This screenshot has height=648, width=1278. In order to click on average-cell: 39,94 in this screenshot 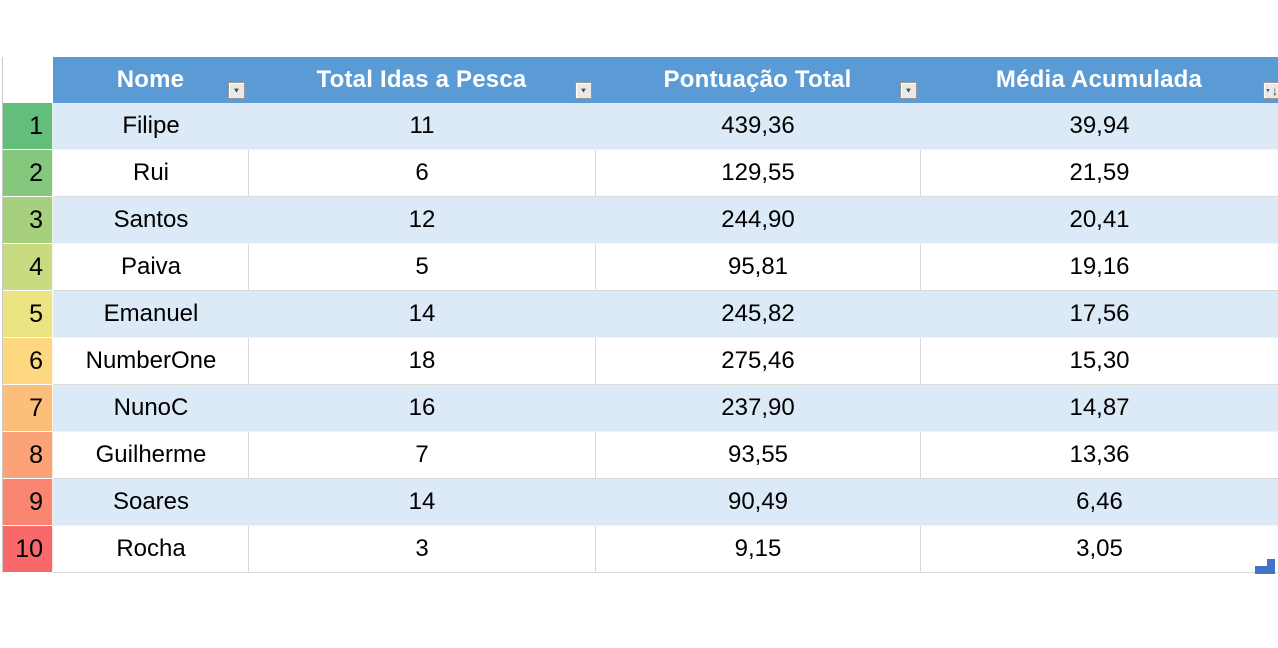, I will do `click(1099, 126)`.